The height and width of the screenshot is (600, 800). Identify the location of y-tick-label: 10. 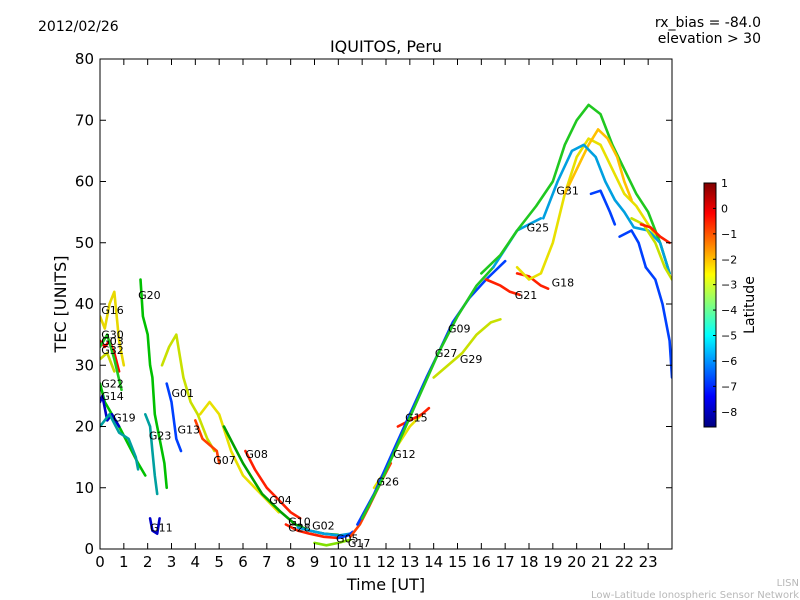
(84, 488).